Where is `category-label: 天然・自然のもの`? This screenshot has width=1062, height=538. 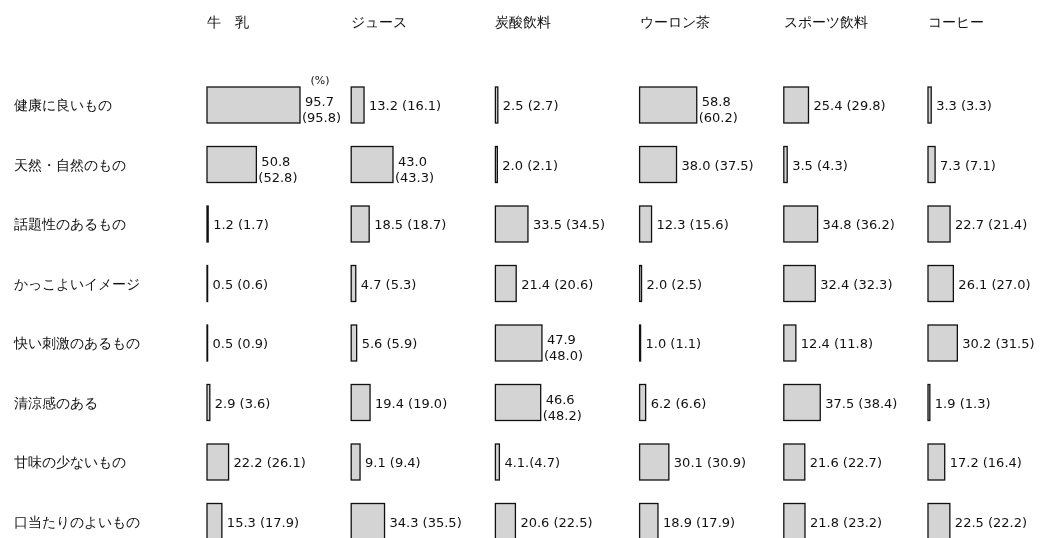
category-label: 天然・自然のもの is located at coordinates (70, 164).